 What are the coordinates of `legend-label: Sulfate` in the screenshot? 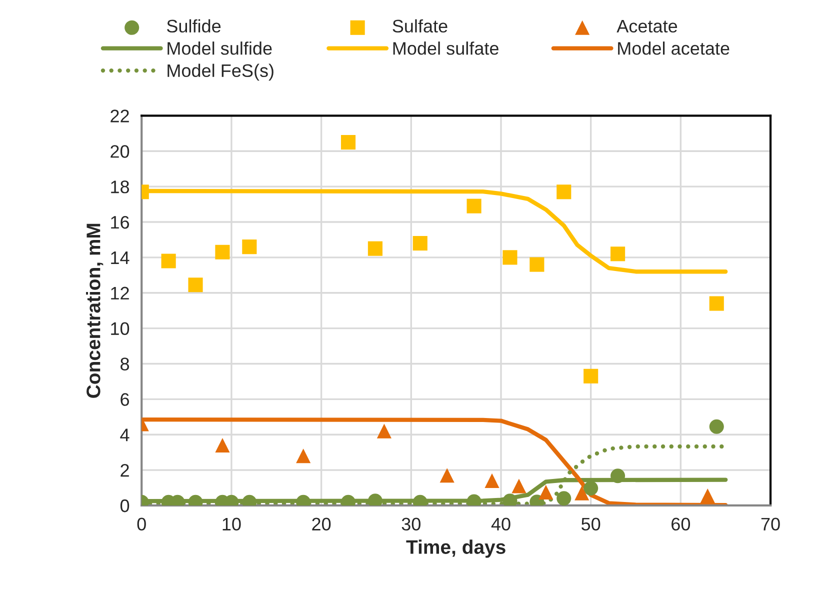 It's located at (420, 26).